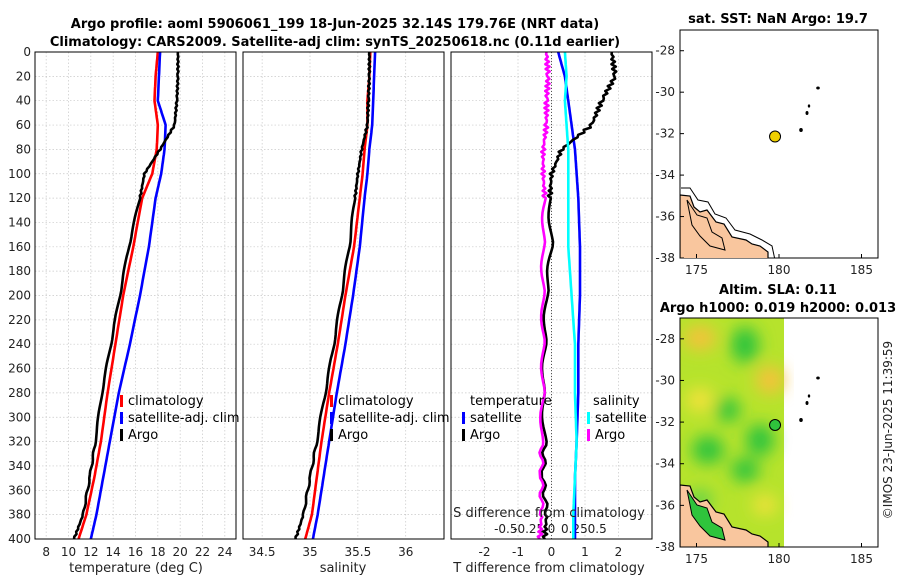 Image resolution: width=900 pixels, height=580 pixels. Describe the element at coordinates (861, 559) in the screenshot. I see `sla-map-x-tick-label: 185` at that location.